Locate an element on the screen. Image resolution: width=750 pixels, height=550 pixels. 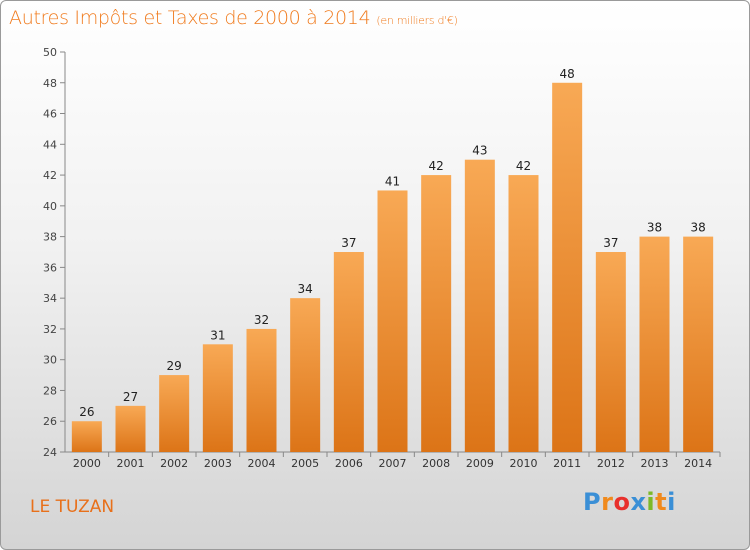
data-label: 41 is located at coordinates (392, 181).